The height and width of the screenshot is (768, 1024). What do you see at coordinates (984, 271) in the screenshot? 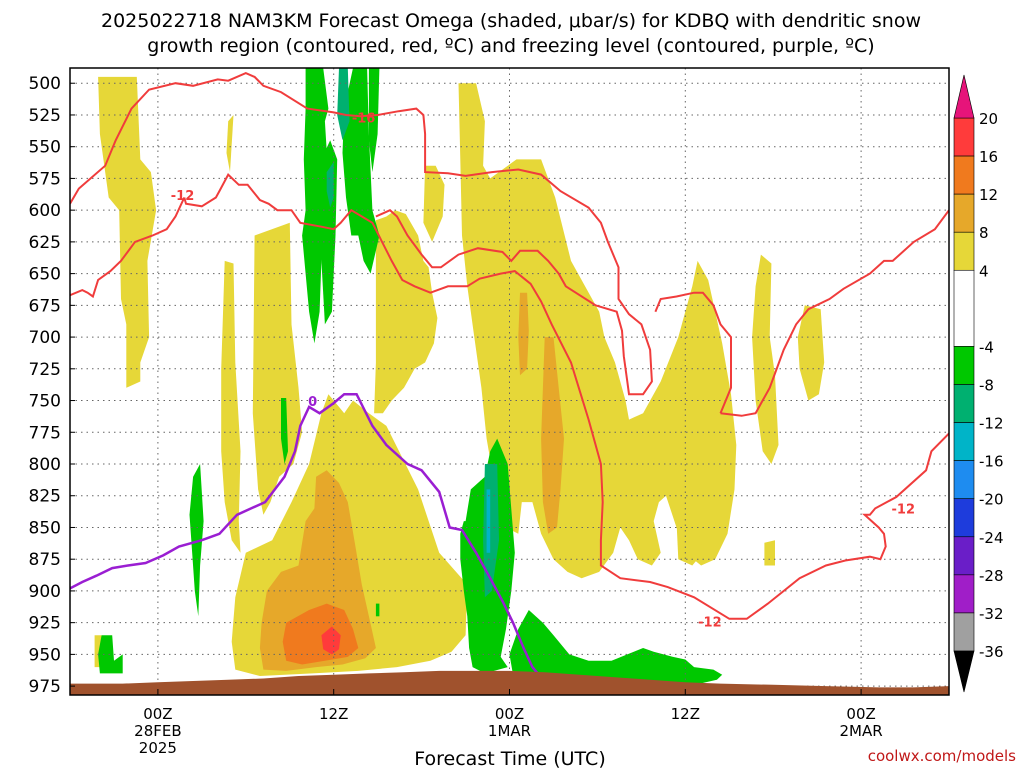
I see `colorbar-label-4: 4` at bounding box center [984, 271].